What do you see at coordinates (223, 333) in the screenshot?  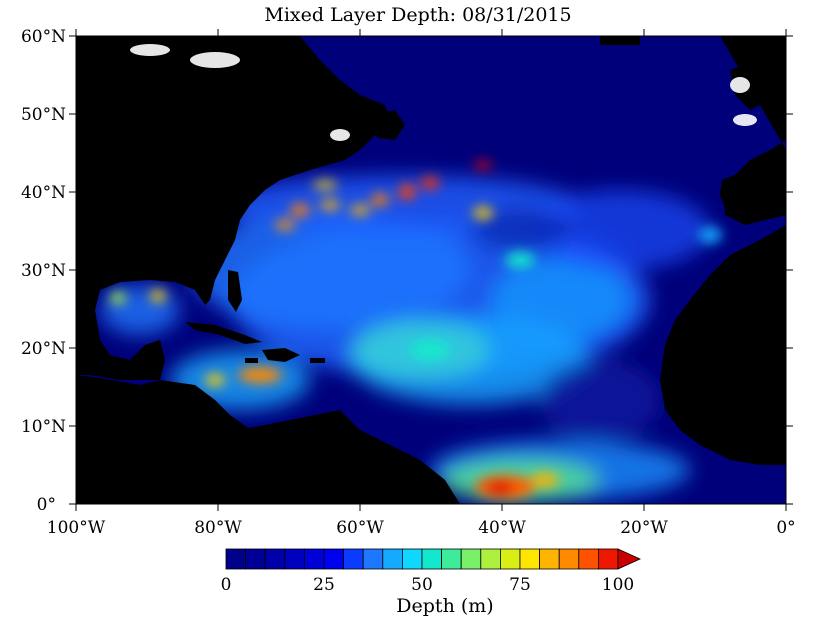 I see `cuba` at bounding box center [223, 333].